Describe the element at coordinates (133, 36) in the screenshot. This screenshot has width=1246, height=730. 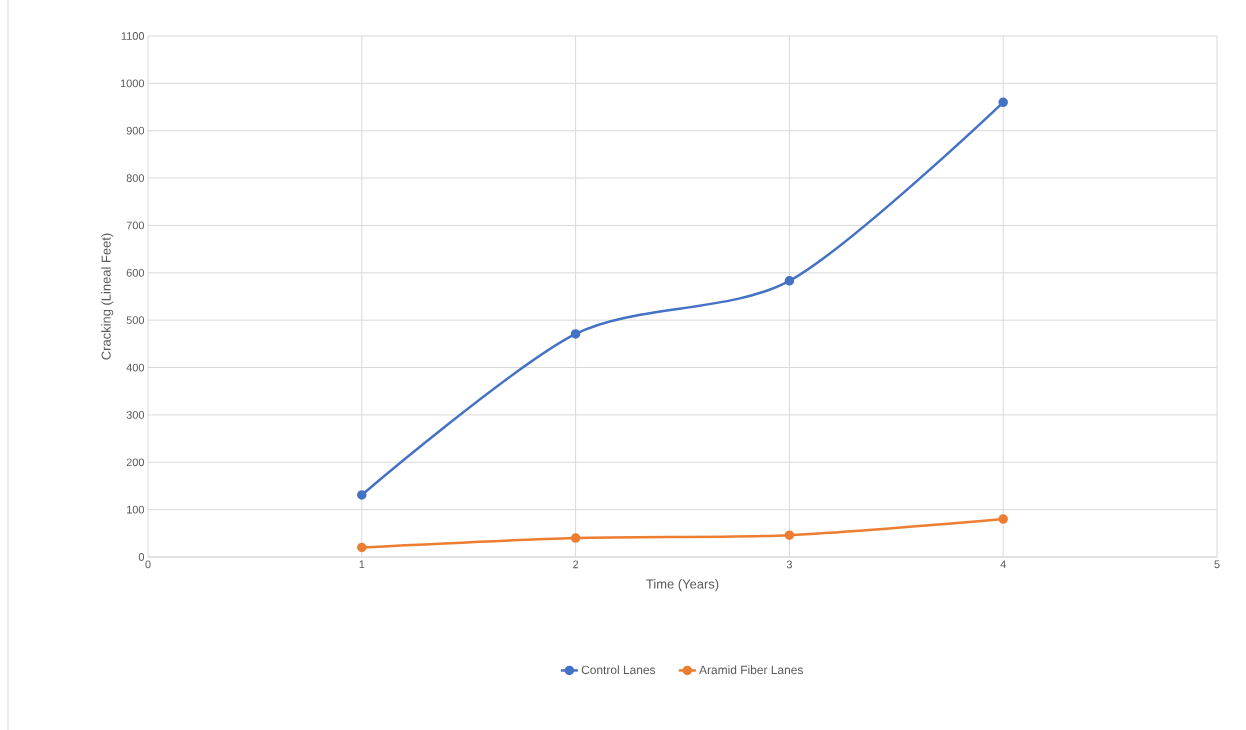
I see `y-tick-label: 1100` at that location.